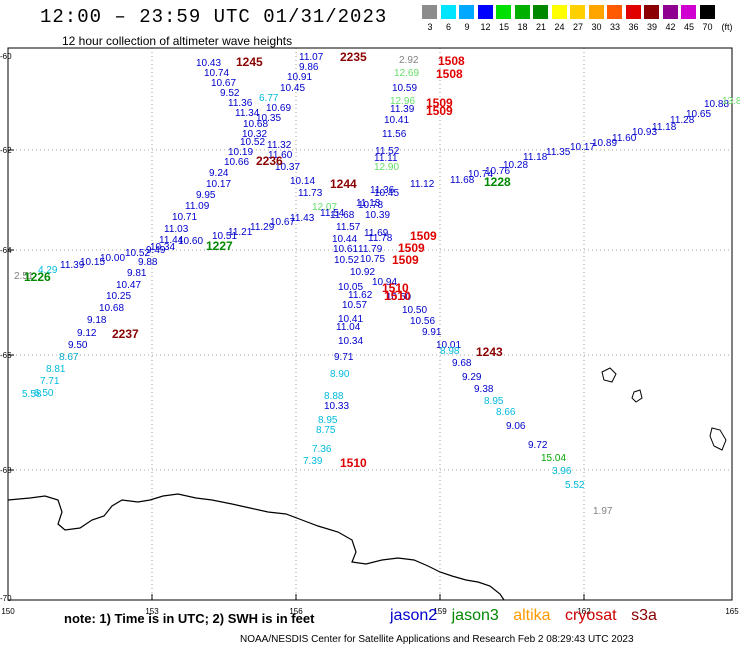 This screenshot has height=650, width=740. Describe the element at coordinates (326, 430) in the screenshot. I see `wave-height-value: 8.75` at that location.